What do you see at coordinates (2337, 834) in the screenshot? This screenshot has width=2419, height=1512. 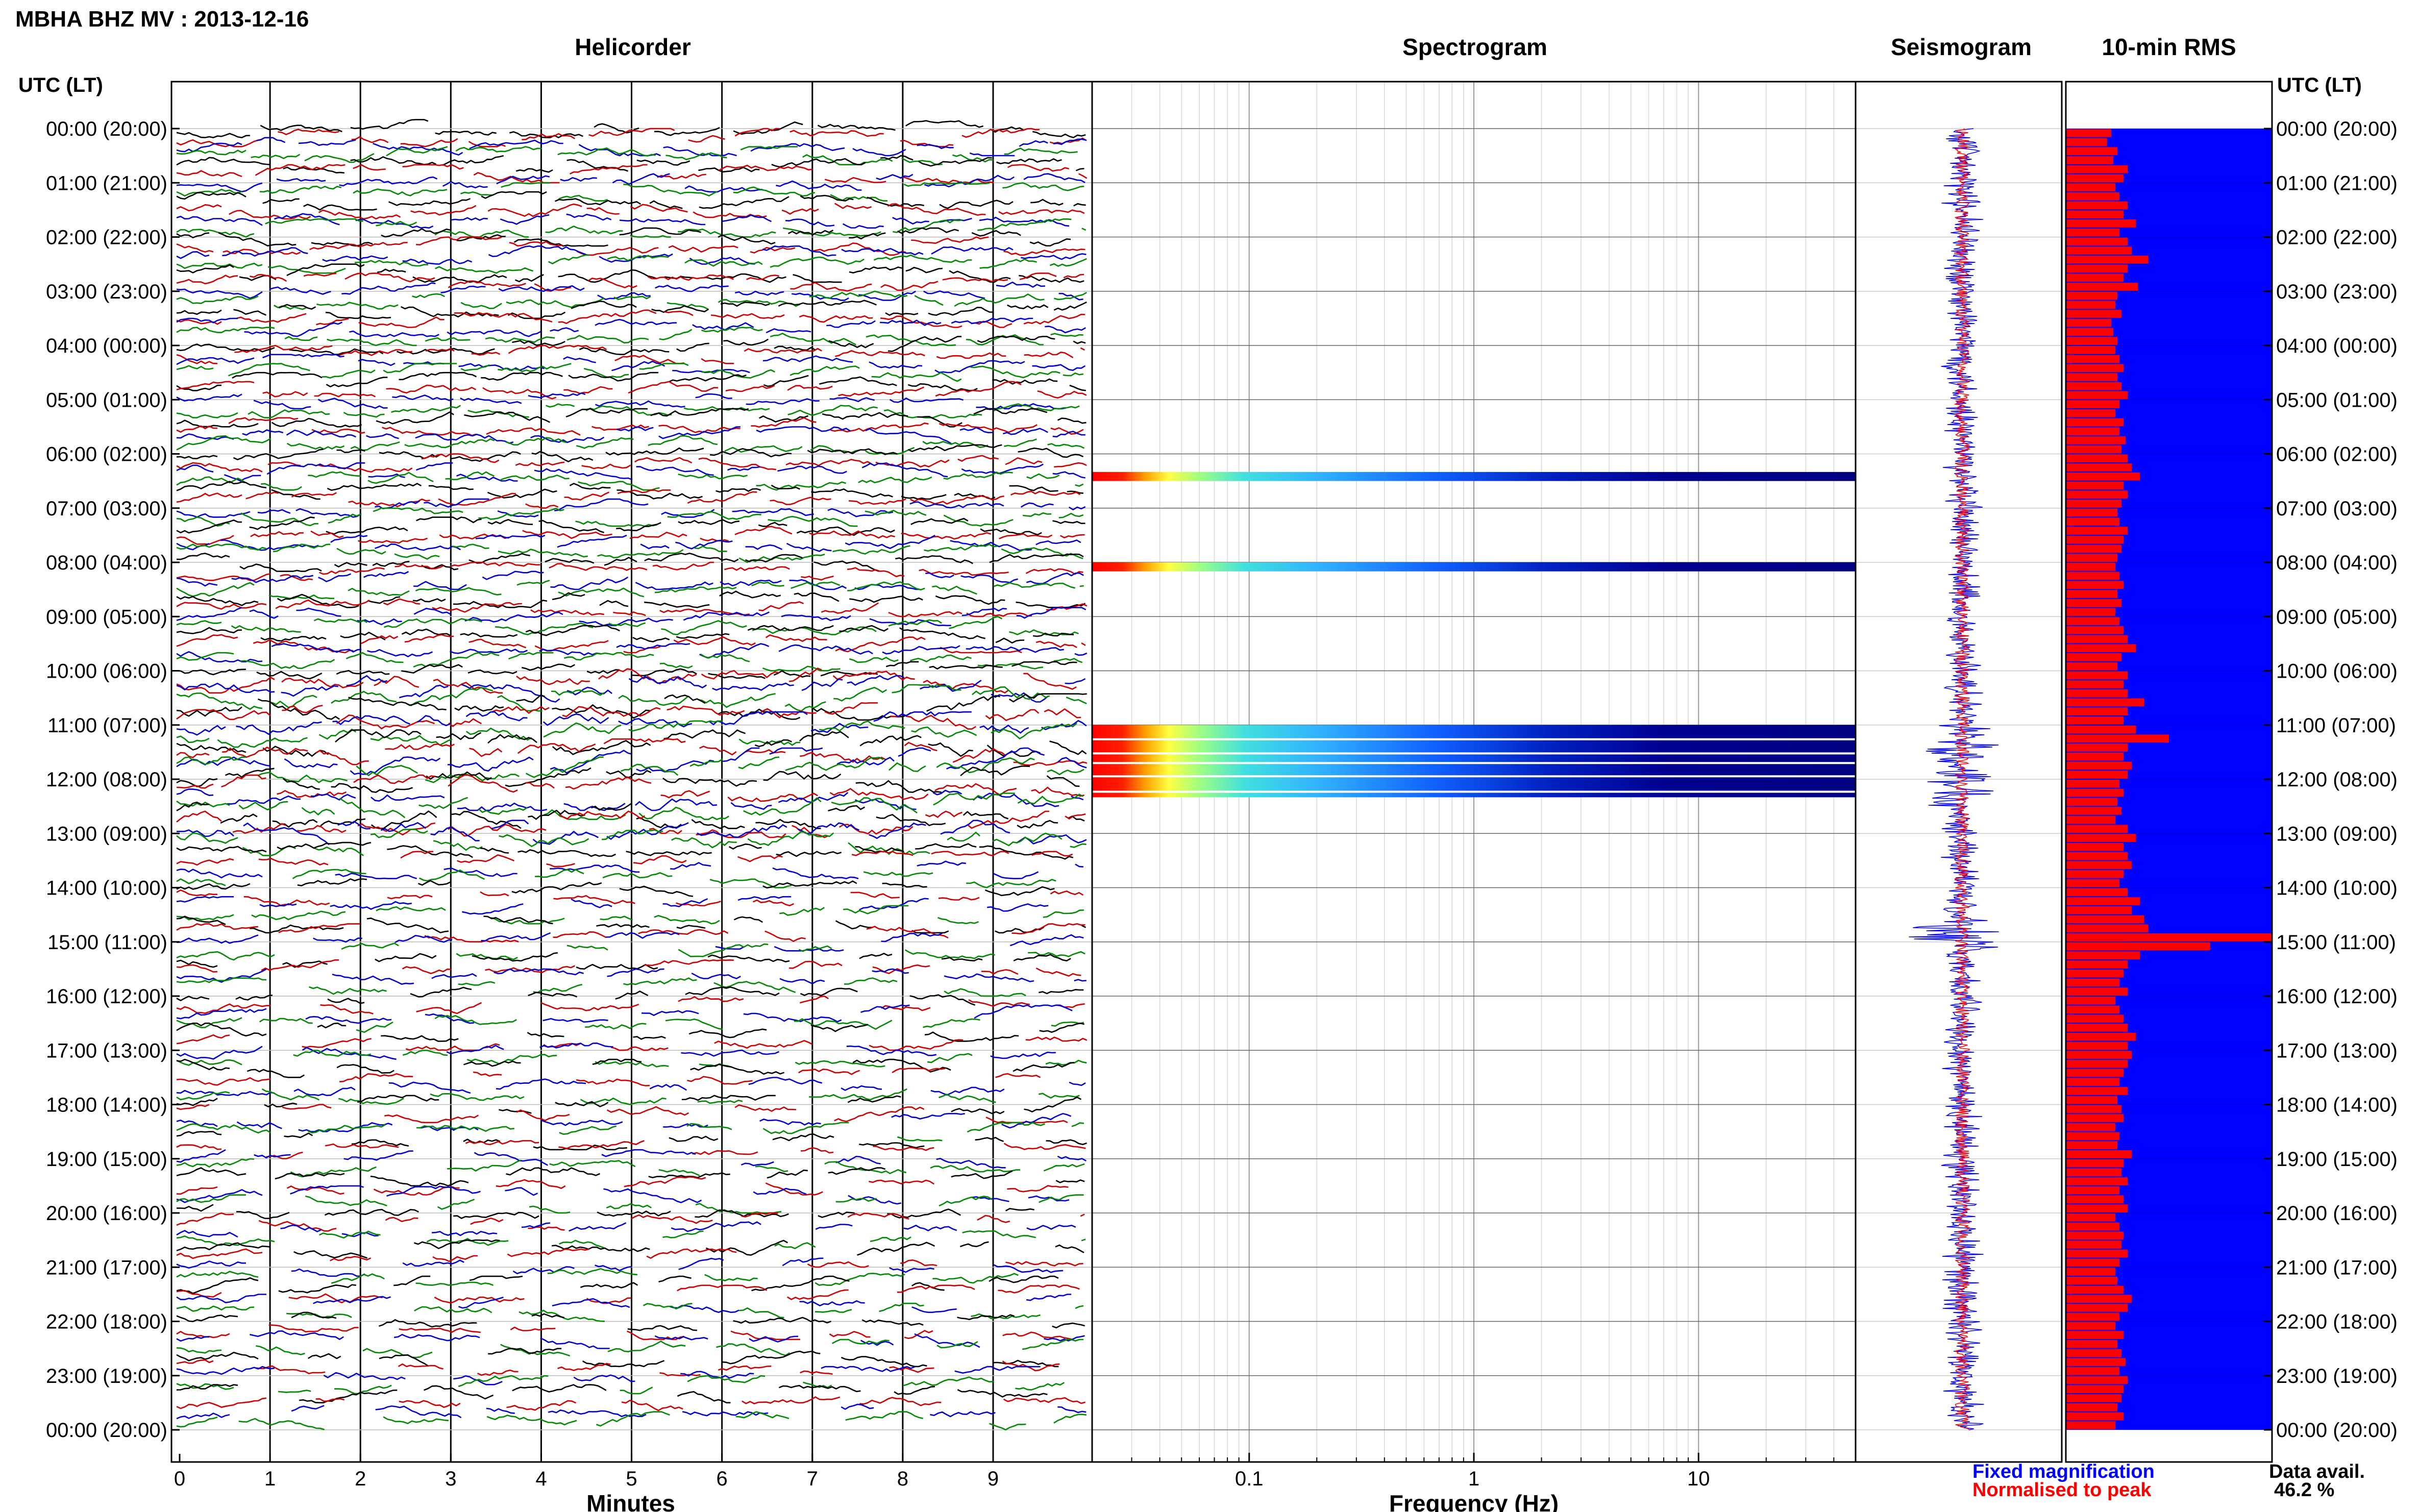 I see `hour-label-right: 13:00 (09:00)` at bounding box center [2337, 834].